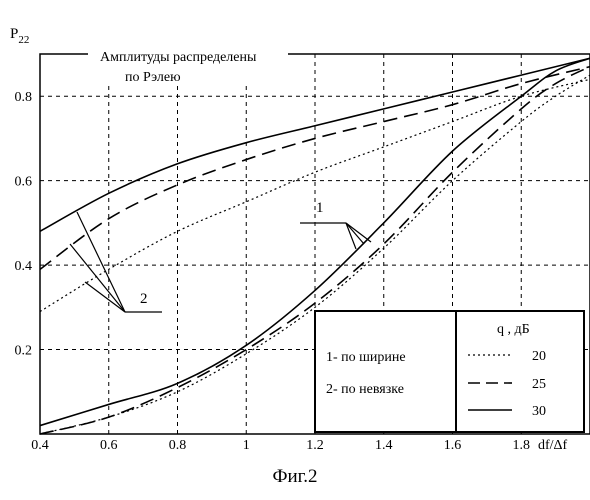  Describe the element at coordinates (178, 445) in the screenshot. I see `x-tick-label: 0.8` at that location.